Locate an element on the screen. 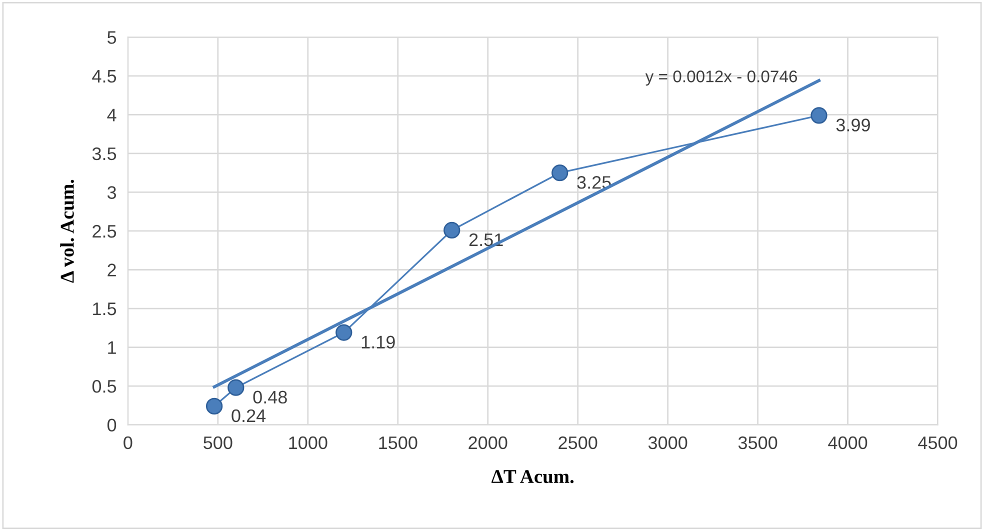 This screenshot has width=984, height=531. y-tick-label: 4 is located at coordinates (111, 115).